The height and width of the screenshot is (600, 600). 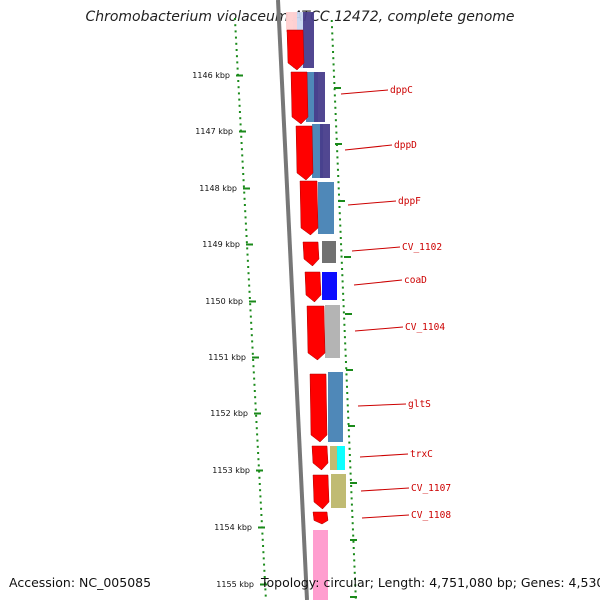 I want to click on cog-feature-track, so click(x=316, y=306).